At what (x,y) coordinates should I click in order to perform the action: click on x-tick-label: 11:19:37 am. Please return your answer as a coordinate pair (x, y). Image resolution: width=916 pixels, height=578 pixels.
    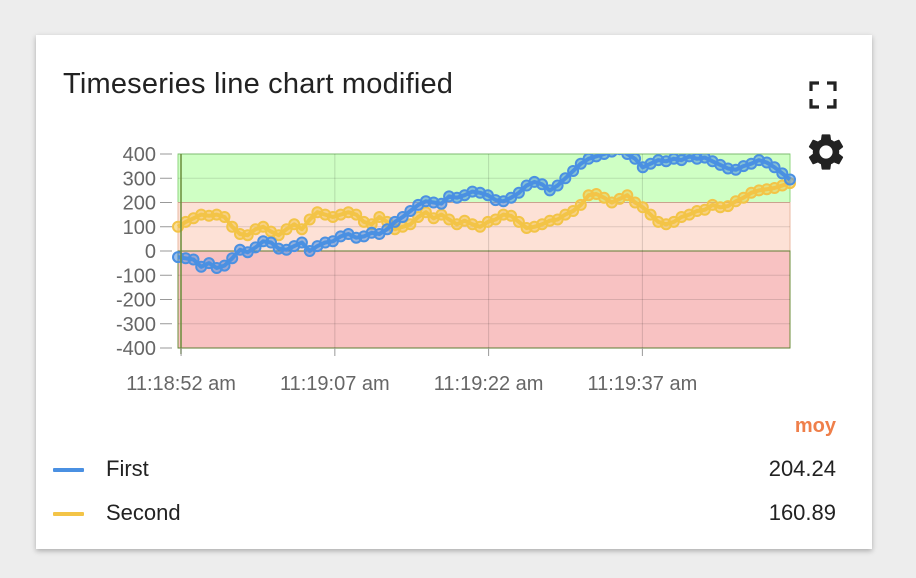
    Looking at the image, I should click on (643, 384).